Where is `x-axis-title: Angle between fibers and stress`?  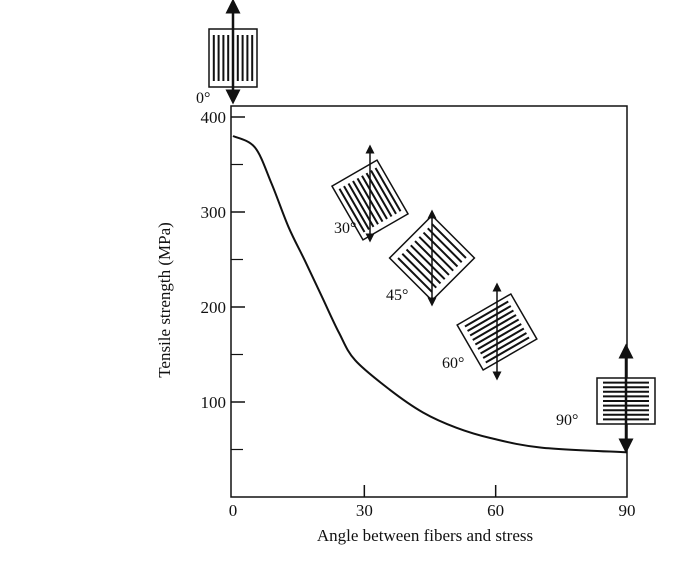
x-axis-title: Angle between fibers and stress is located at coordinates (425, 535).